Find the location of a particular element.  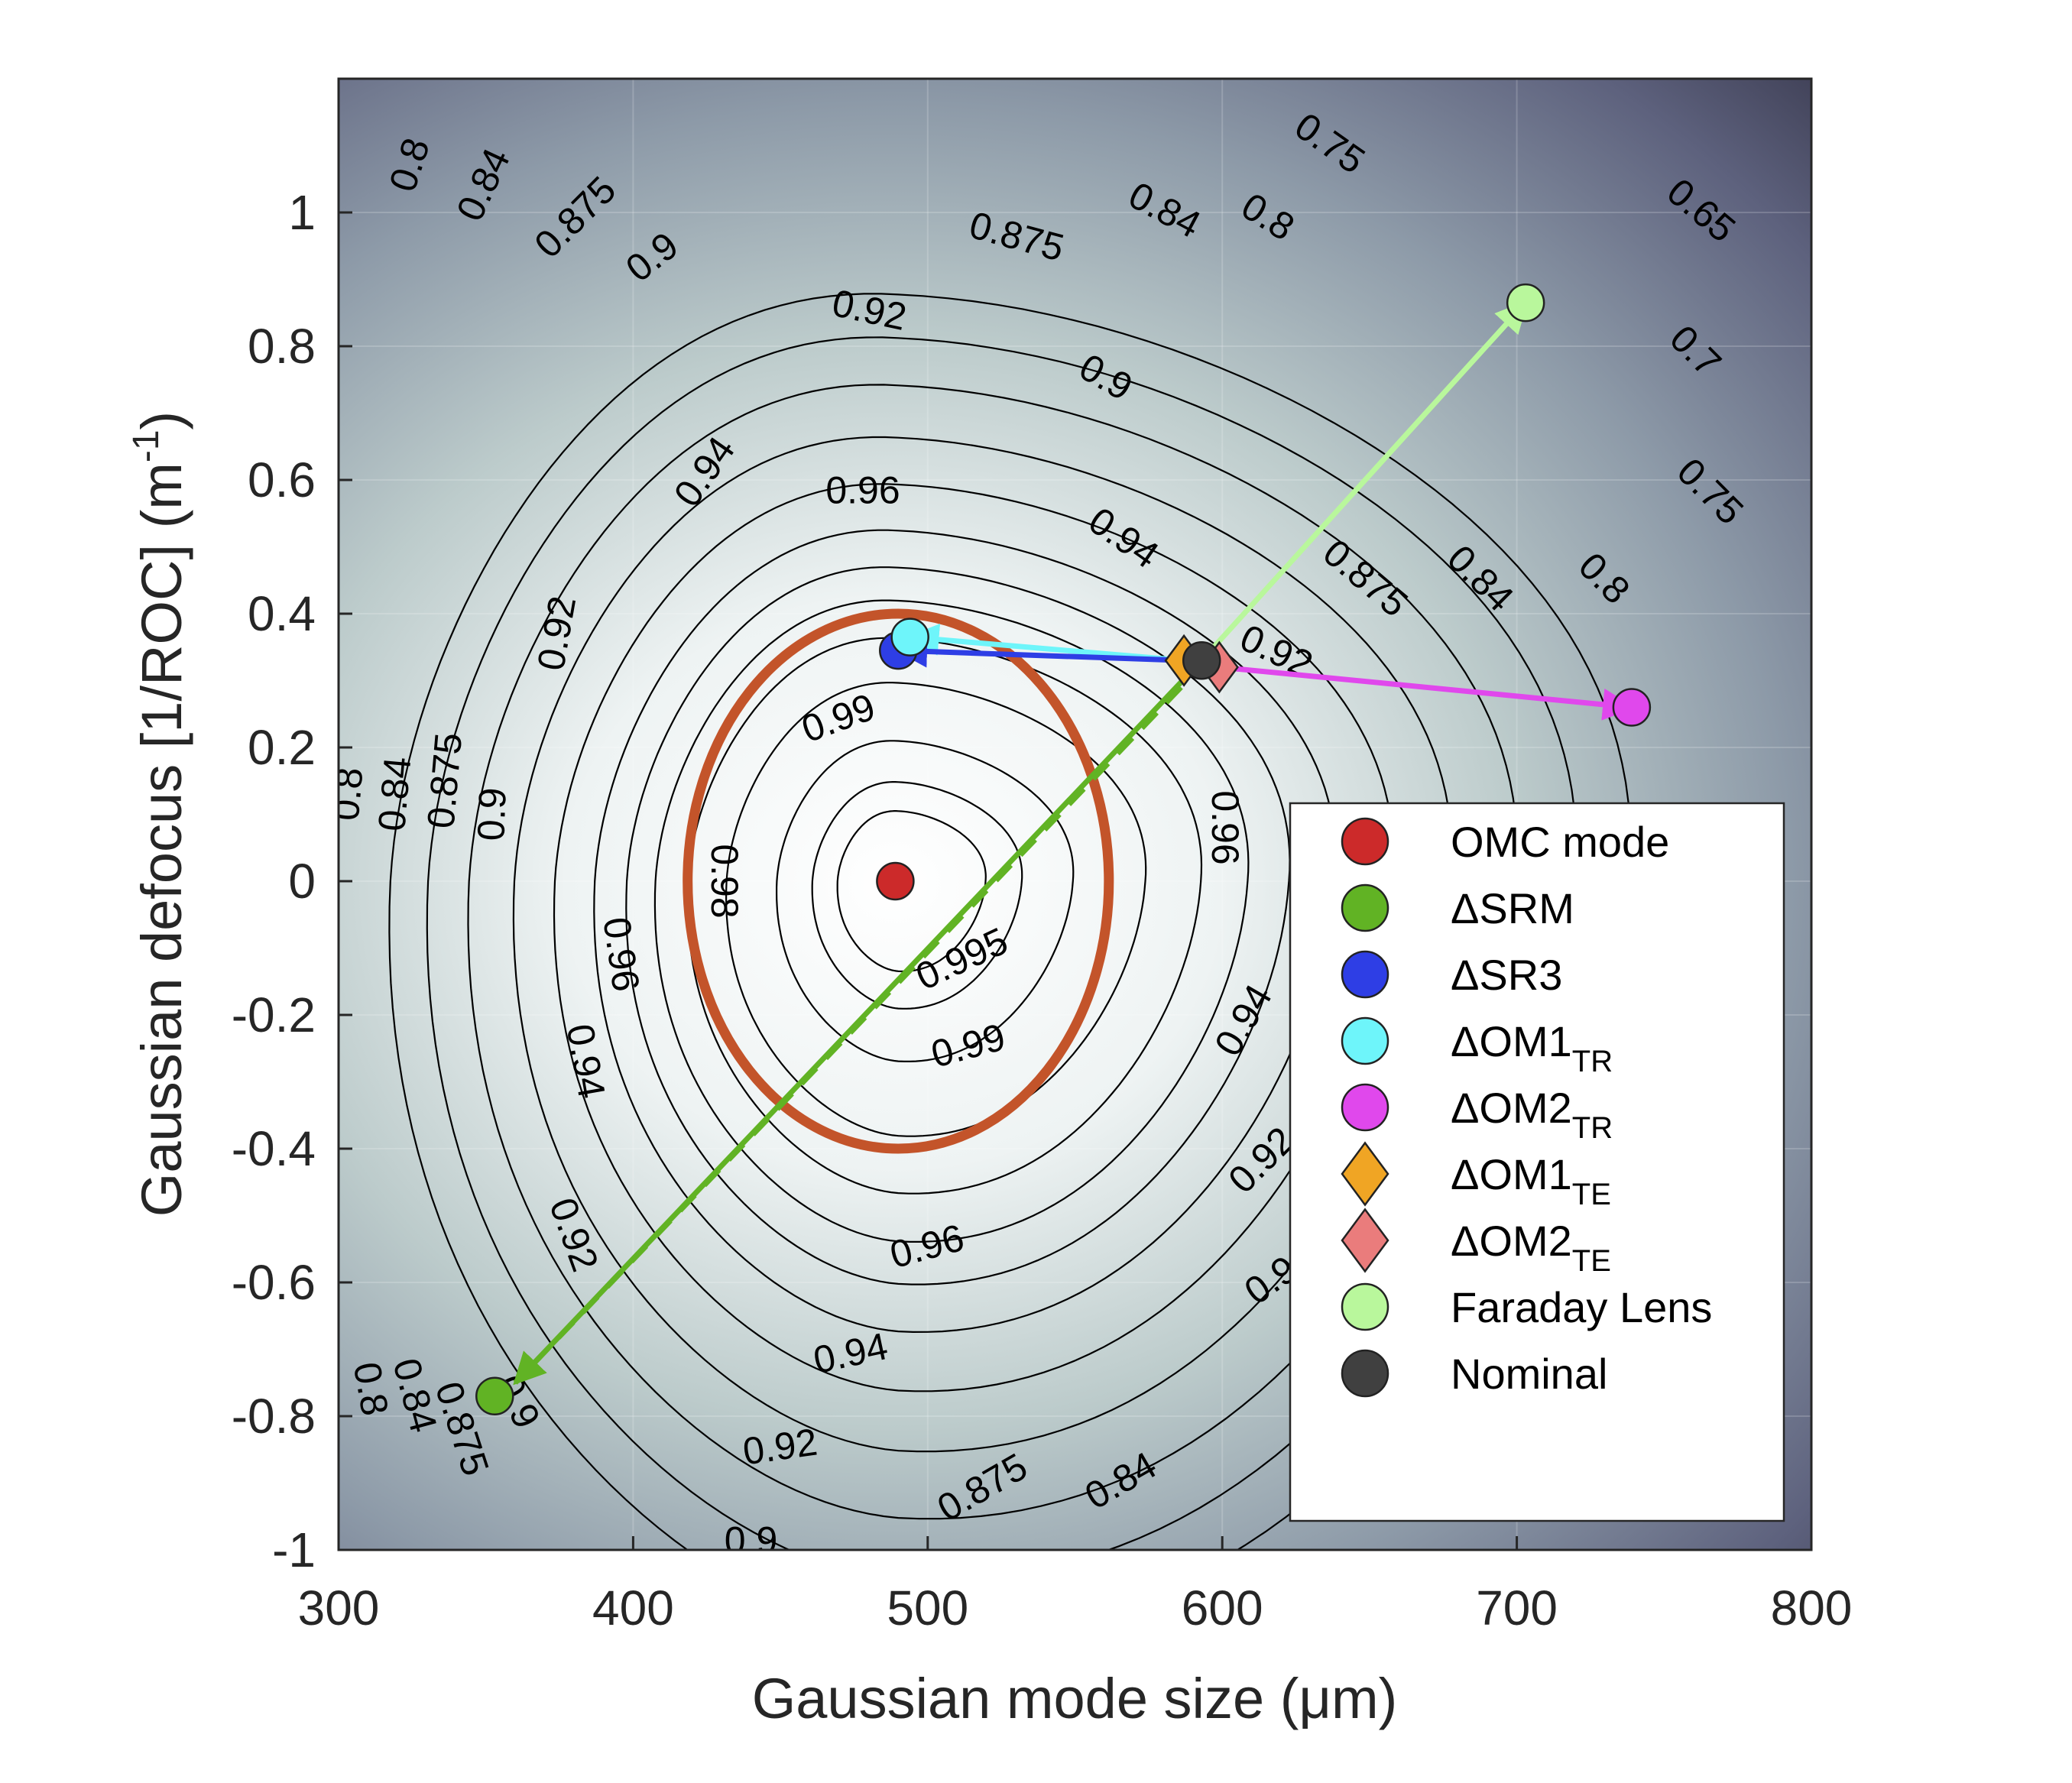

y-tick-label: 0.8 is located at coordinates (282, 346).